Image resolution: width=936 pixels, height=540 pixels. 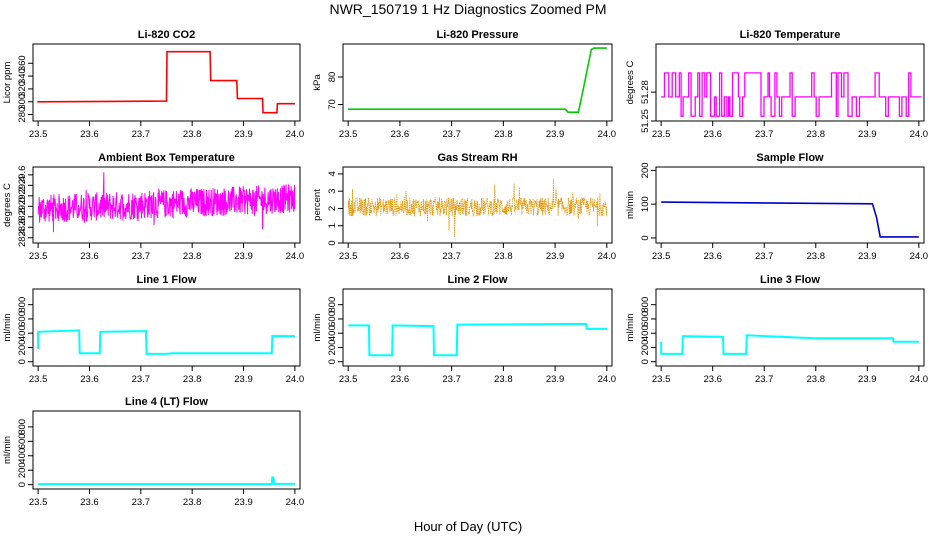 What do you see at coordinates (478, 35) in the screenshot?
I see `panel-title: Li-820 Pressure` at bounding box center [478, 35].